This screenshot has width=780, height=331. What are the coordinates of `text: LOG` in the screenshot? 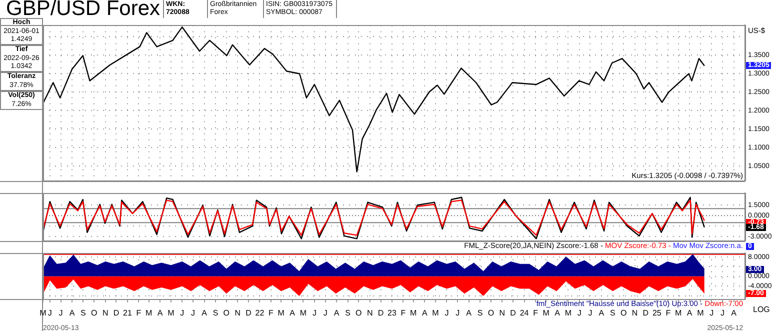 It's located at (761, 309).